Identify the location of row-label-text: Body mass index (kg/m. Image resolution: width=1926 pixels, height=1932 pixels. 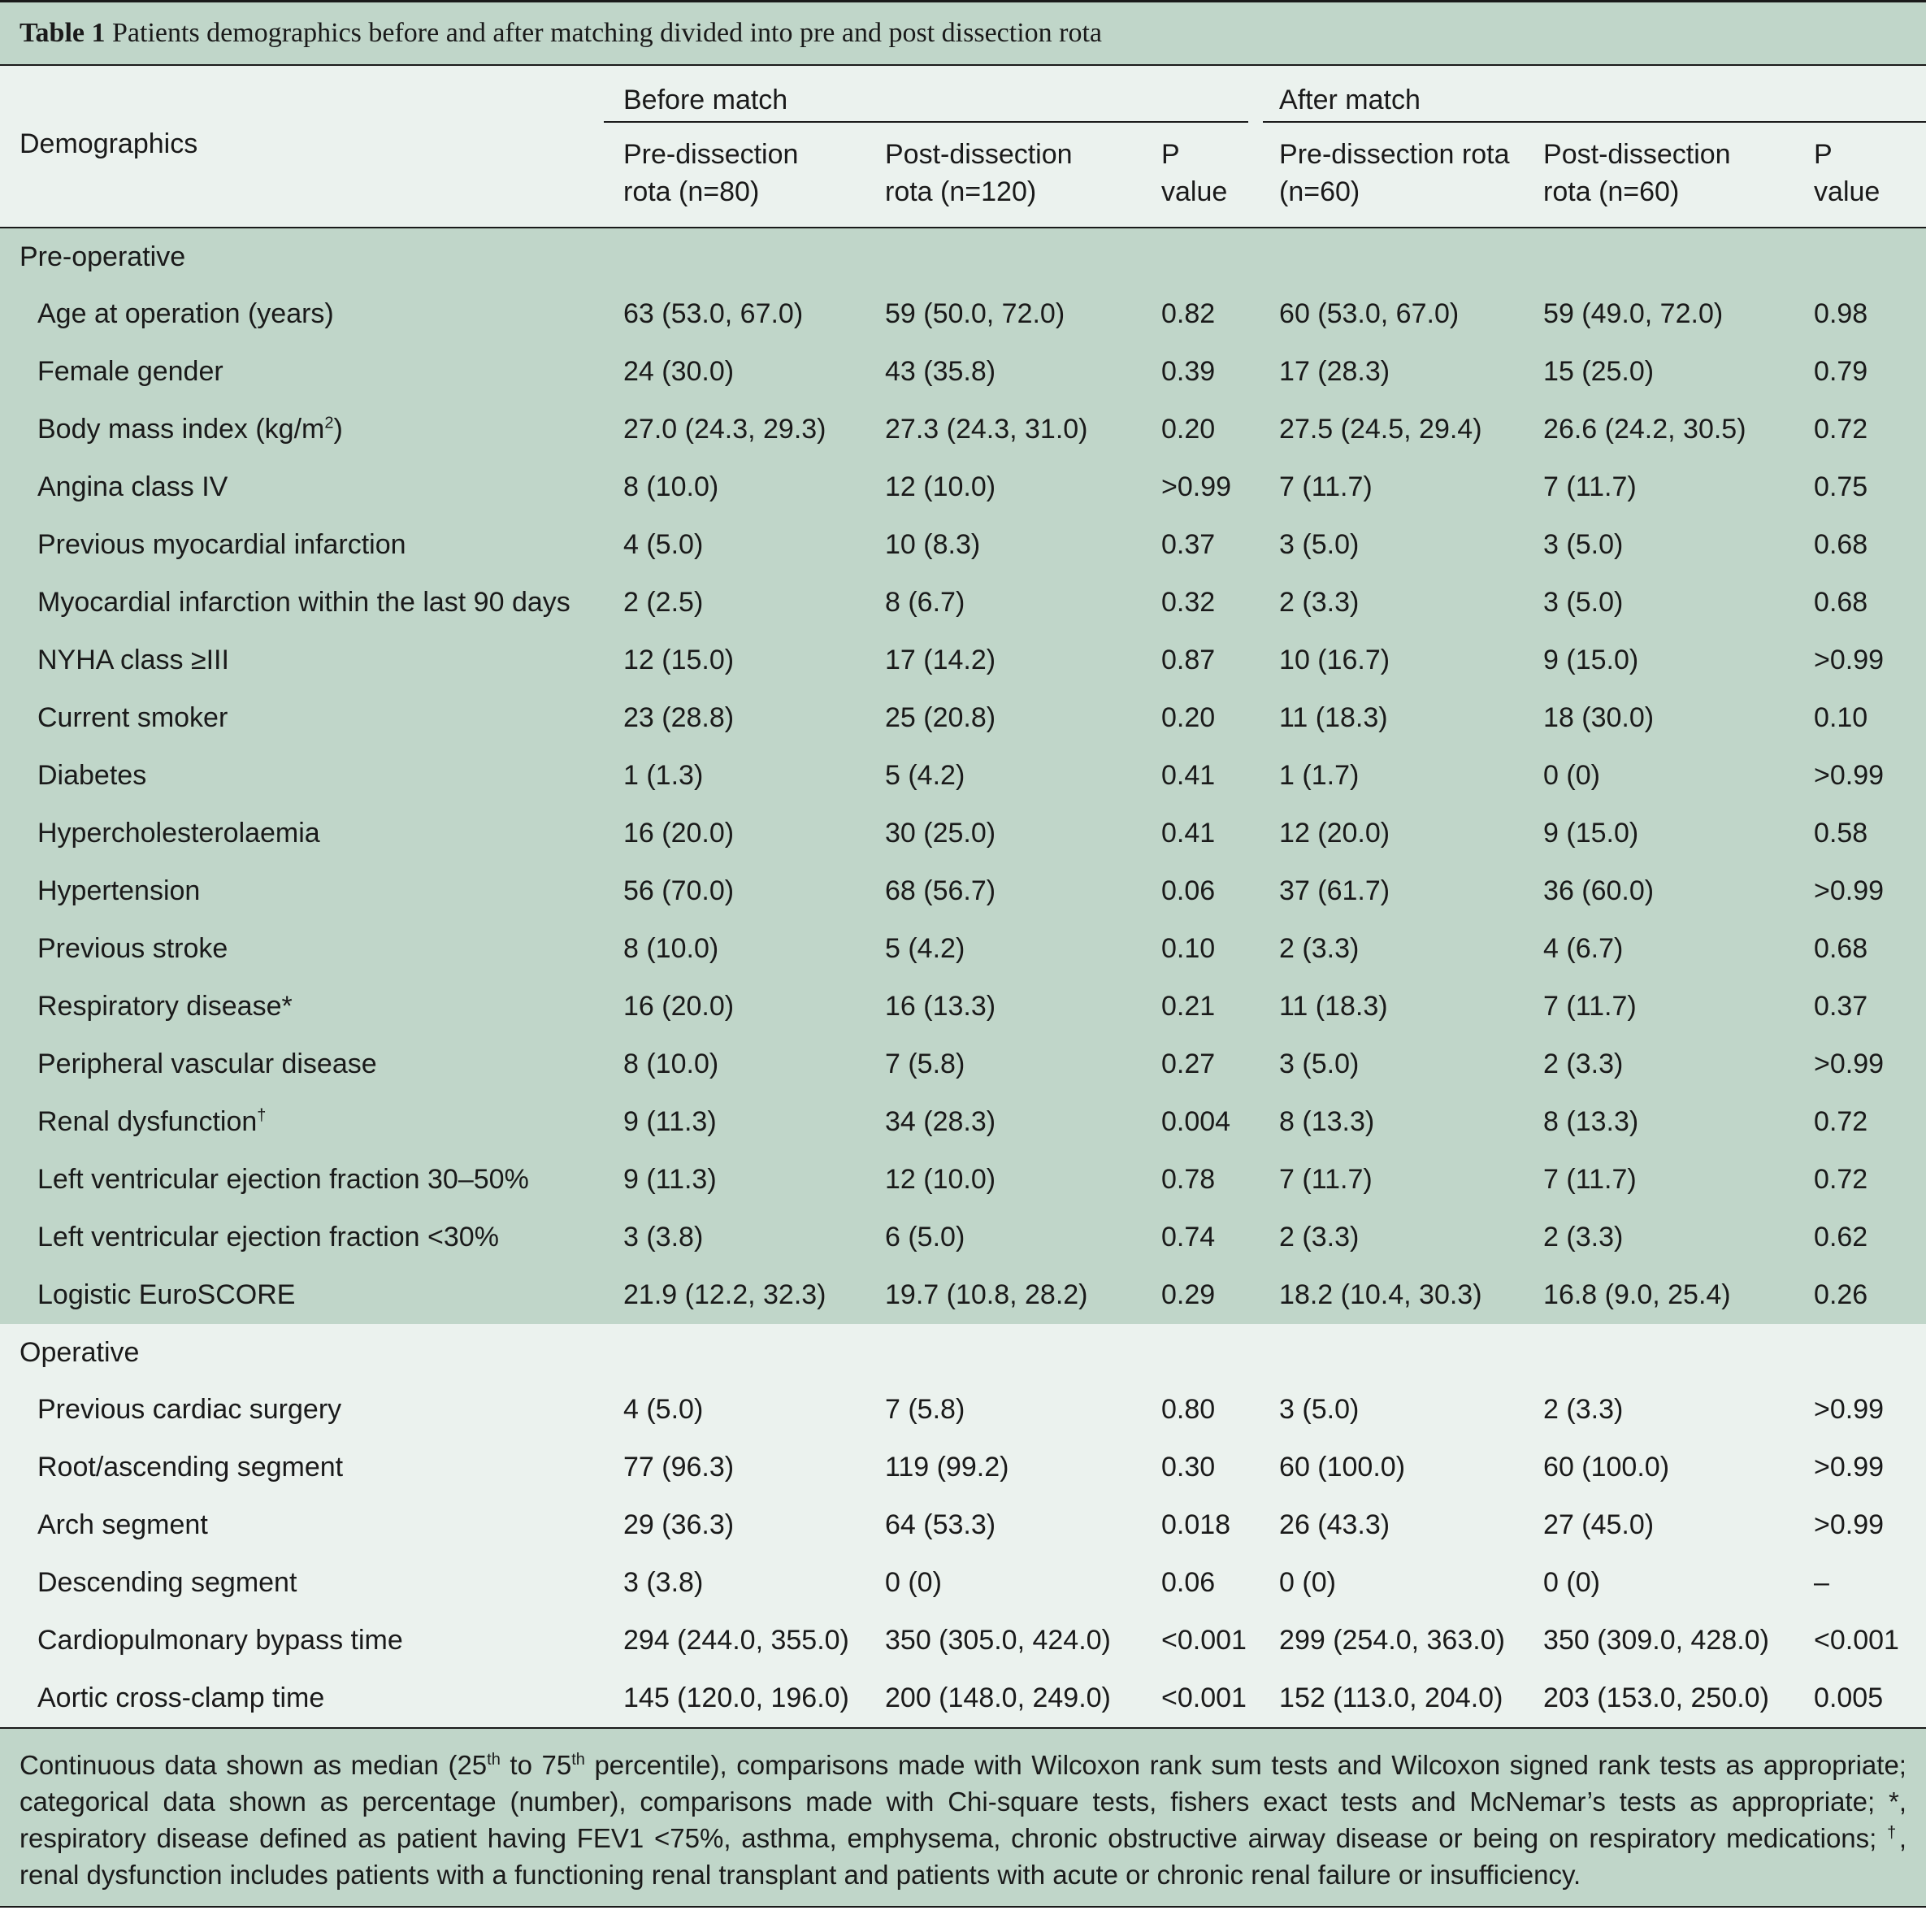
(181, 429).